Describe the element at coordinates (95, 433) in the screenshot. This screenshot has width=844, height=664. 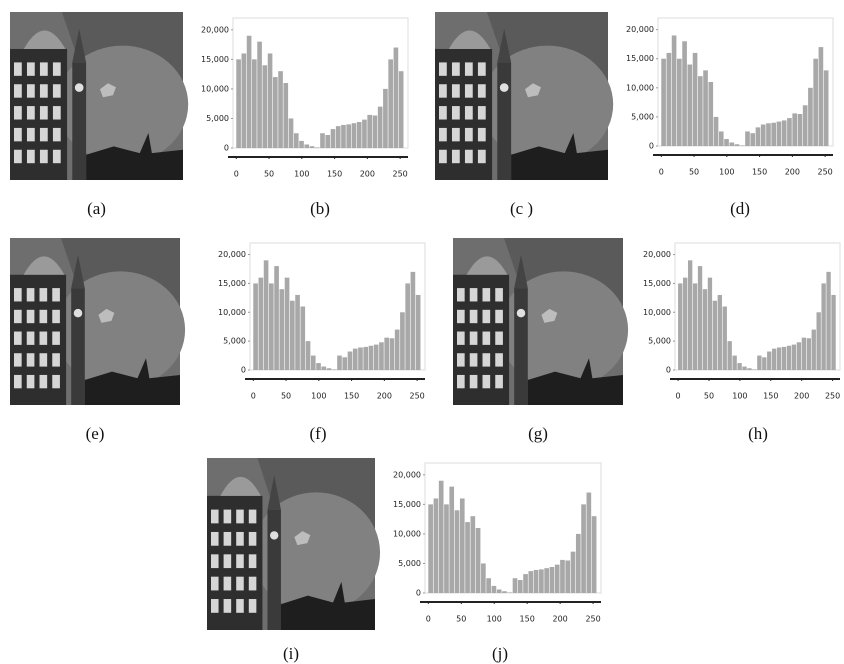
I see `caption: (e)` at that location.